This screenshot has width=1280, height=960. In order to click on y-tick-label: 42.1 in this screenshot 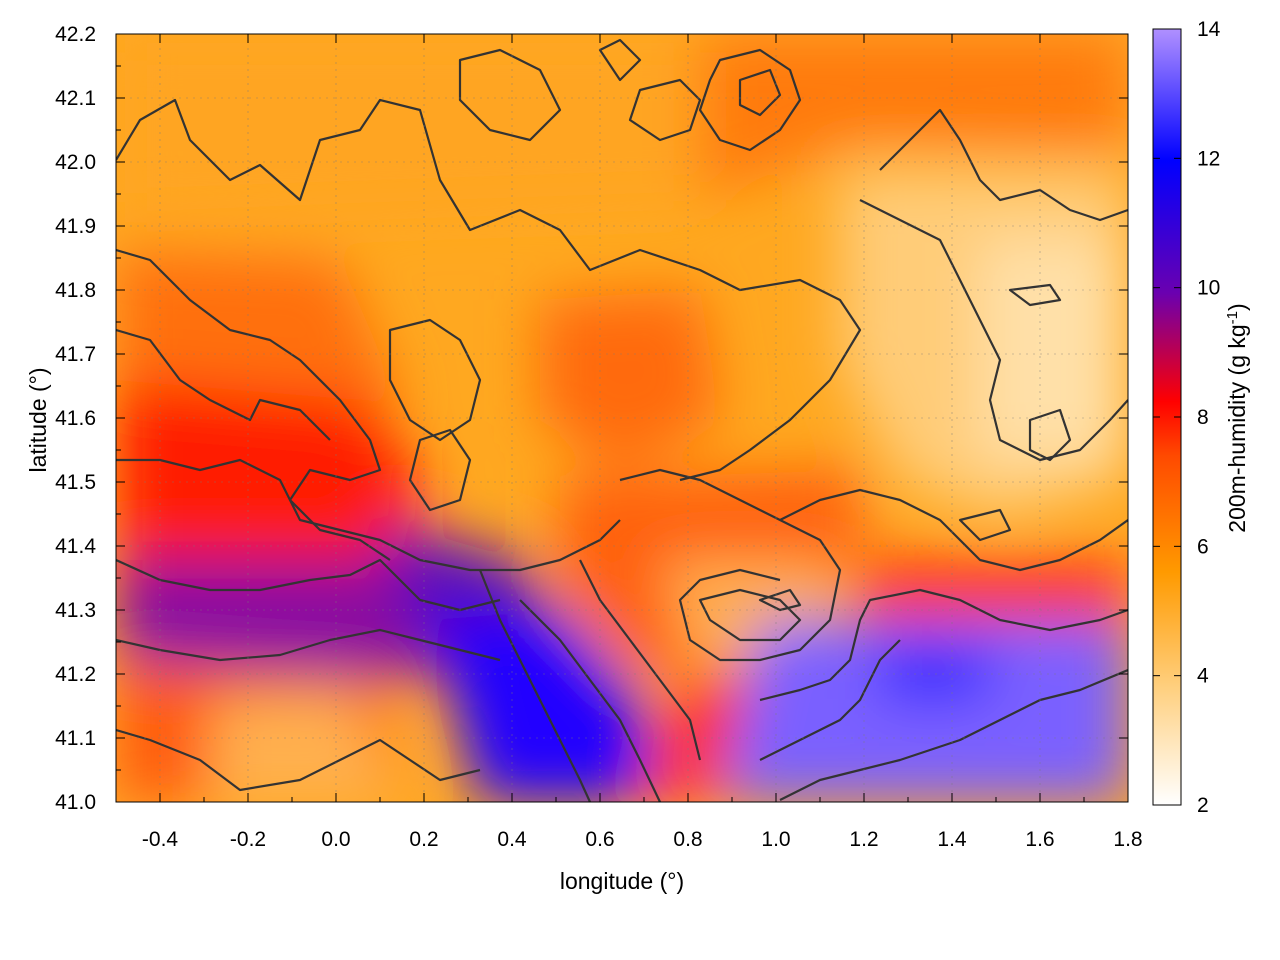, I will do `click(75, 98)`.